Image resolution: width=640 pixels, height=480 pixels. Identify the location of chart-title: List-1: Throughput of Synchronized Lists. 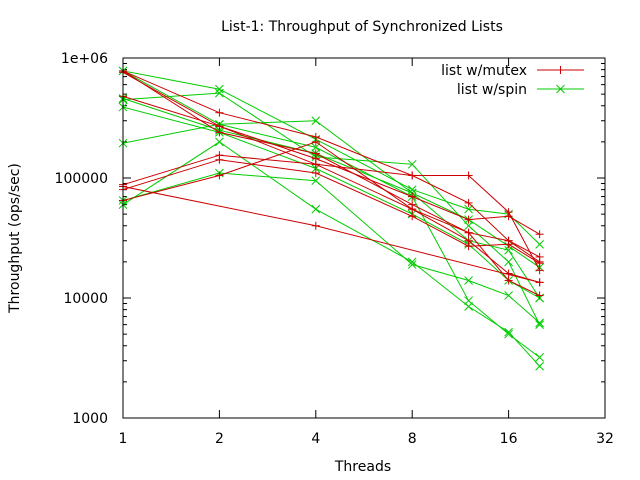
(362, 27).